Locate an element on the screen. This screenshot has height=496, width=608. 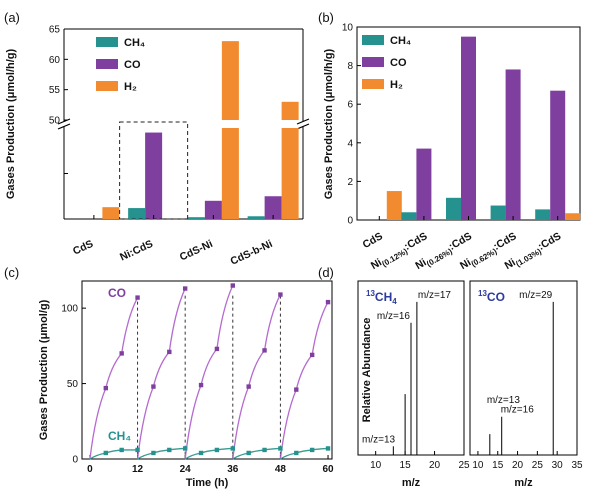
y-tick-label: 100 is located at coordinates (69, 309).